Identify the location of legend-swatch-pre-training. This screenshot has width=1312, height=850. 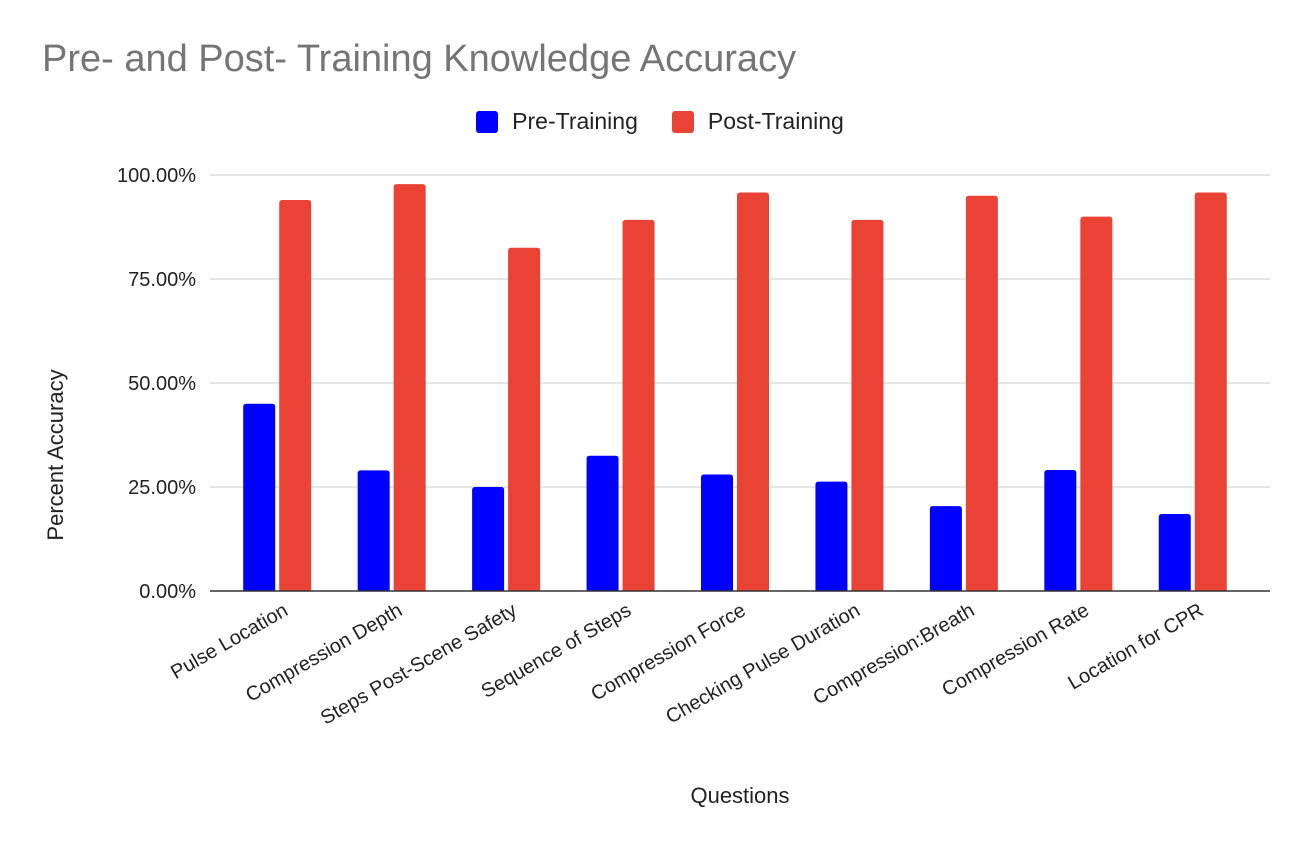
(487, 121).